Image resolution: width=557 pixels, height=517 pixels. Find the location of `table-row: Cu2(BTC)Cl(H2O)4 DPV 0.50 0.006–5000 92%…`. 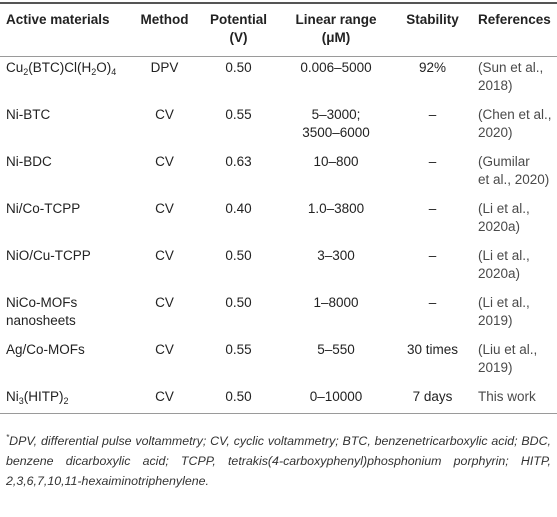

table-row: Cu2(BTC)Cl(H2O)4 DPV 0.50 0.006–5000 92%… is located at coordinates (278, 77).